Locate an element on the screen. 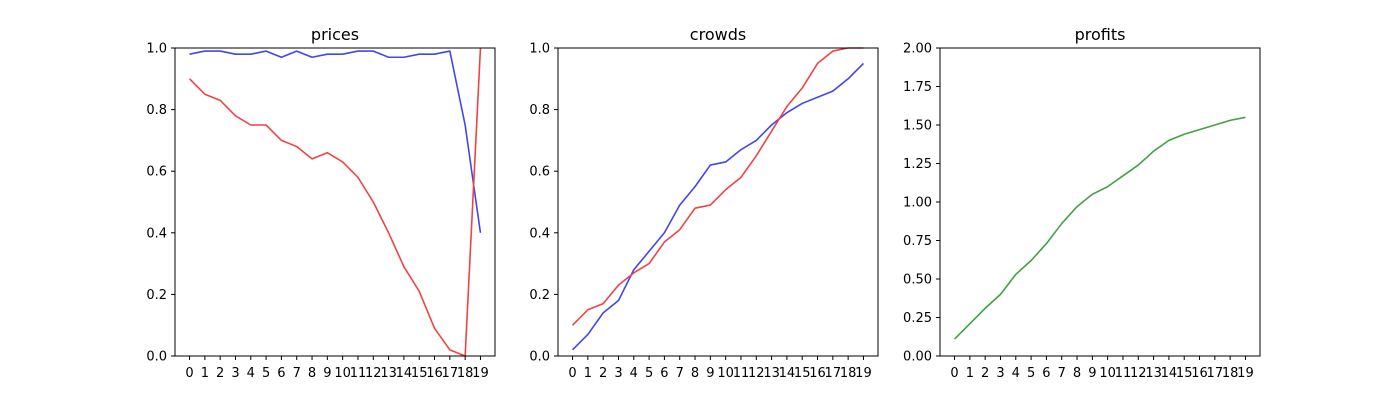 This screenshot has height=400, width=1400. y-tick-label: 2.00 is located at coordinates (917, 49).